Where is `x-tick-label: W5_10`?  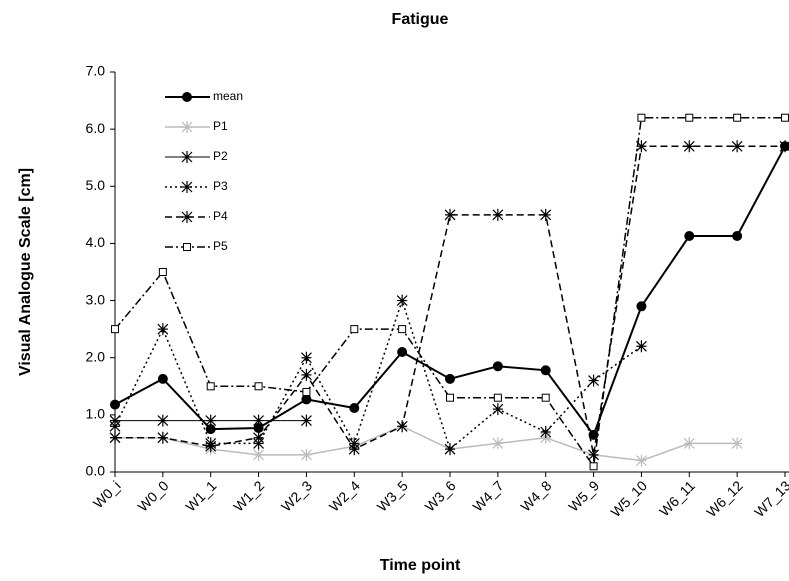 x-tick-label: W5_10 is located at coordinates (628, 498).